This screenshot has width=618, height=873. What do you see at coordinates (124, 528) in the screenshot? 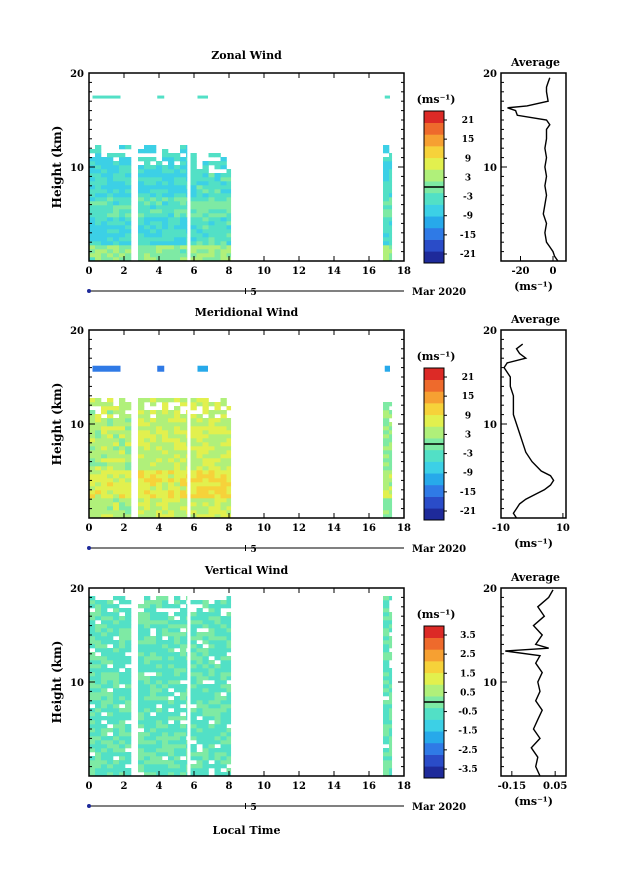
I see `panel2-x-tick-label: 2` at bounding box center [124, 528].